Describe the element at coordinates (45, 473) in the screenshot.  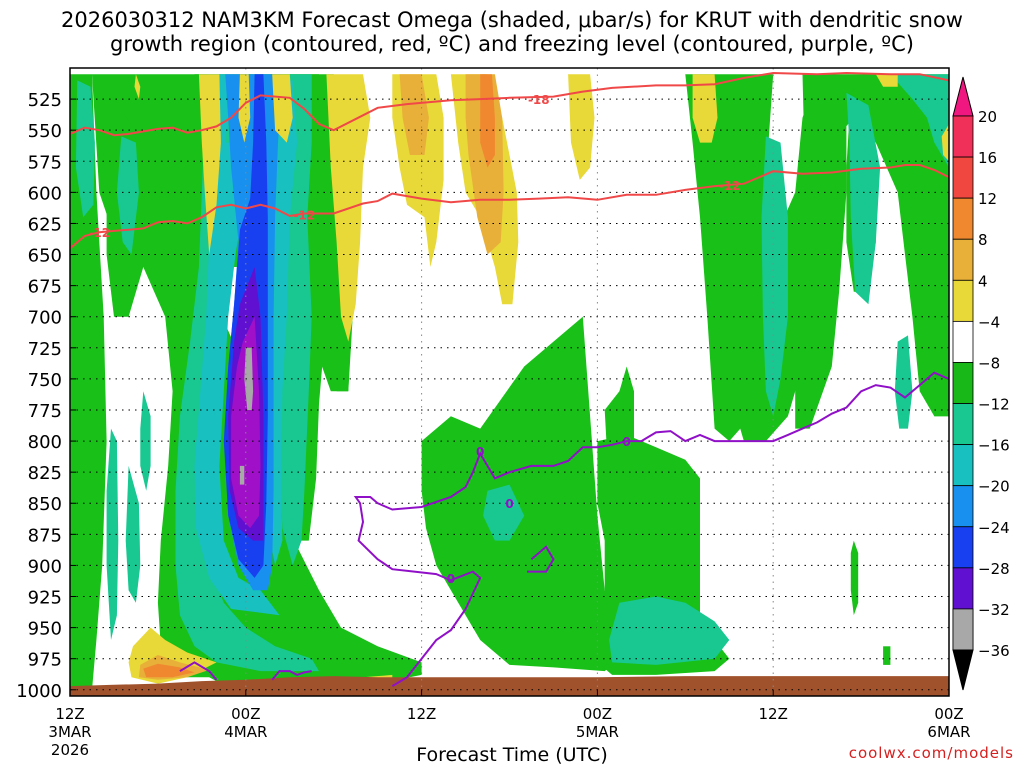
I see `y-tick-label-825: 825` at that location.